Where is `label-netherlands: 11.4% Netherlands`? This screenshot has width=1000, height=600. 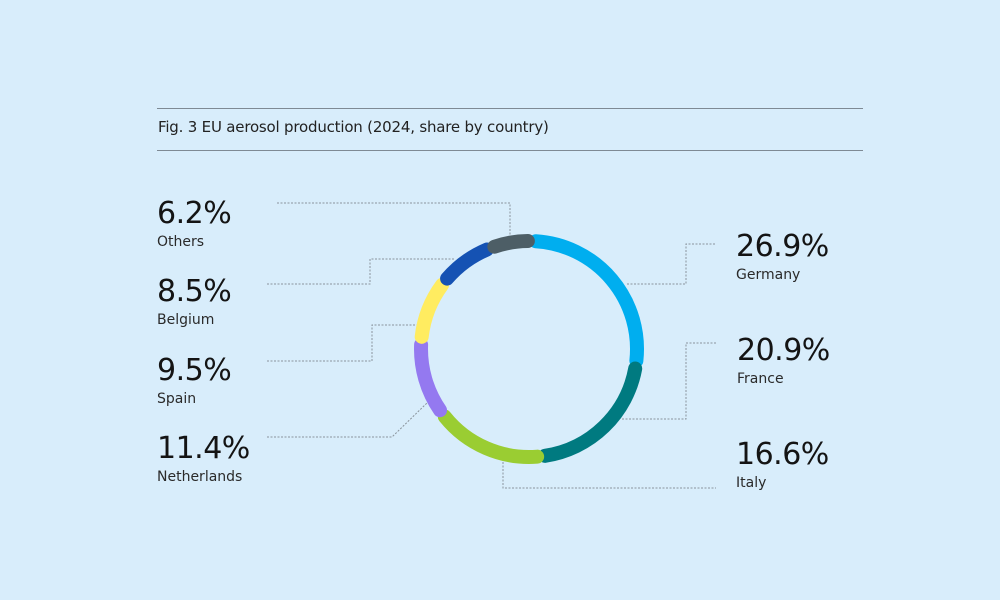 label-netherlands: 11.4% Netherlands is located at coordinates (203, 459).